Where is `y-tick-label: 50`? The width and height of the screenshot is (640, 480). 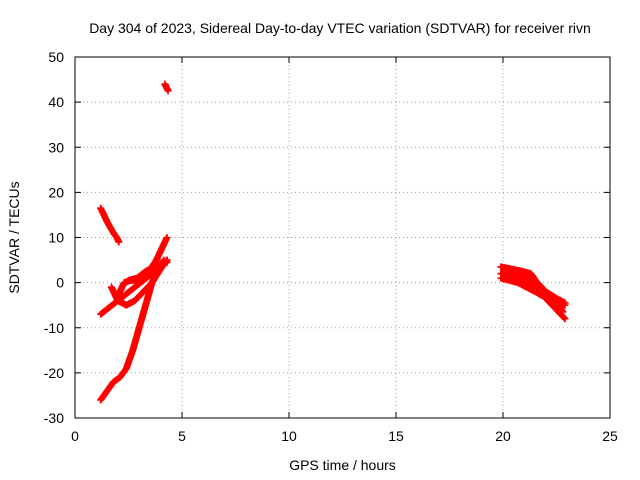 y-tick-label: 50 is located at coordinates (56, 57).